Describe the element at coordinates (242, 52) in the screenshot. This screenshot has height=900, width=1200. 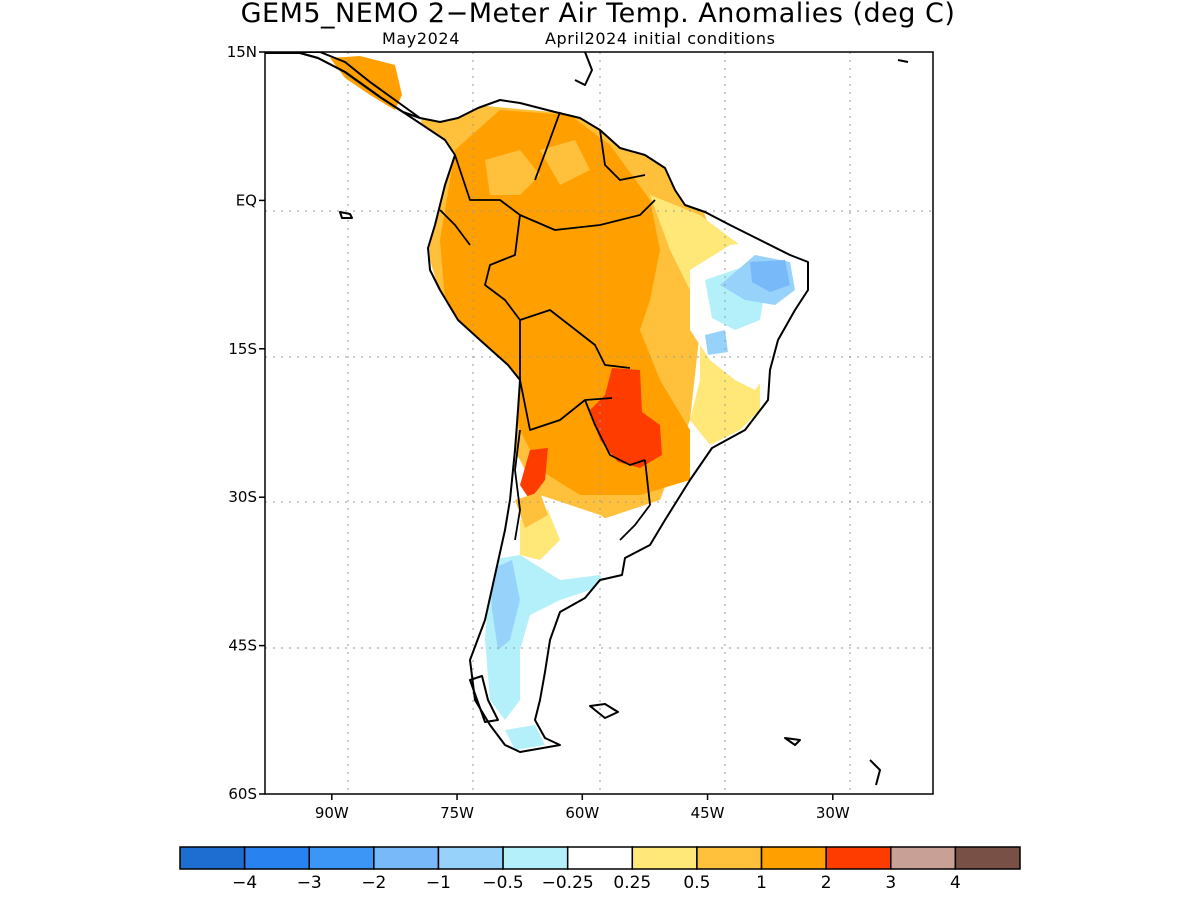
I see `lat-tick-label: 15N` at that location.